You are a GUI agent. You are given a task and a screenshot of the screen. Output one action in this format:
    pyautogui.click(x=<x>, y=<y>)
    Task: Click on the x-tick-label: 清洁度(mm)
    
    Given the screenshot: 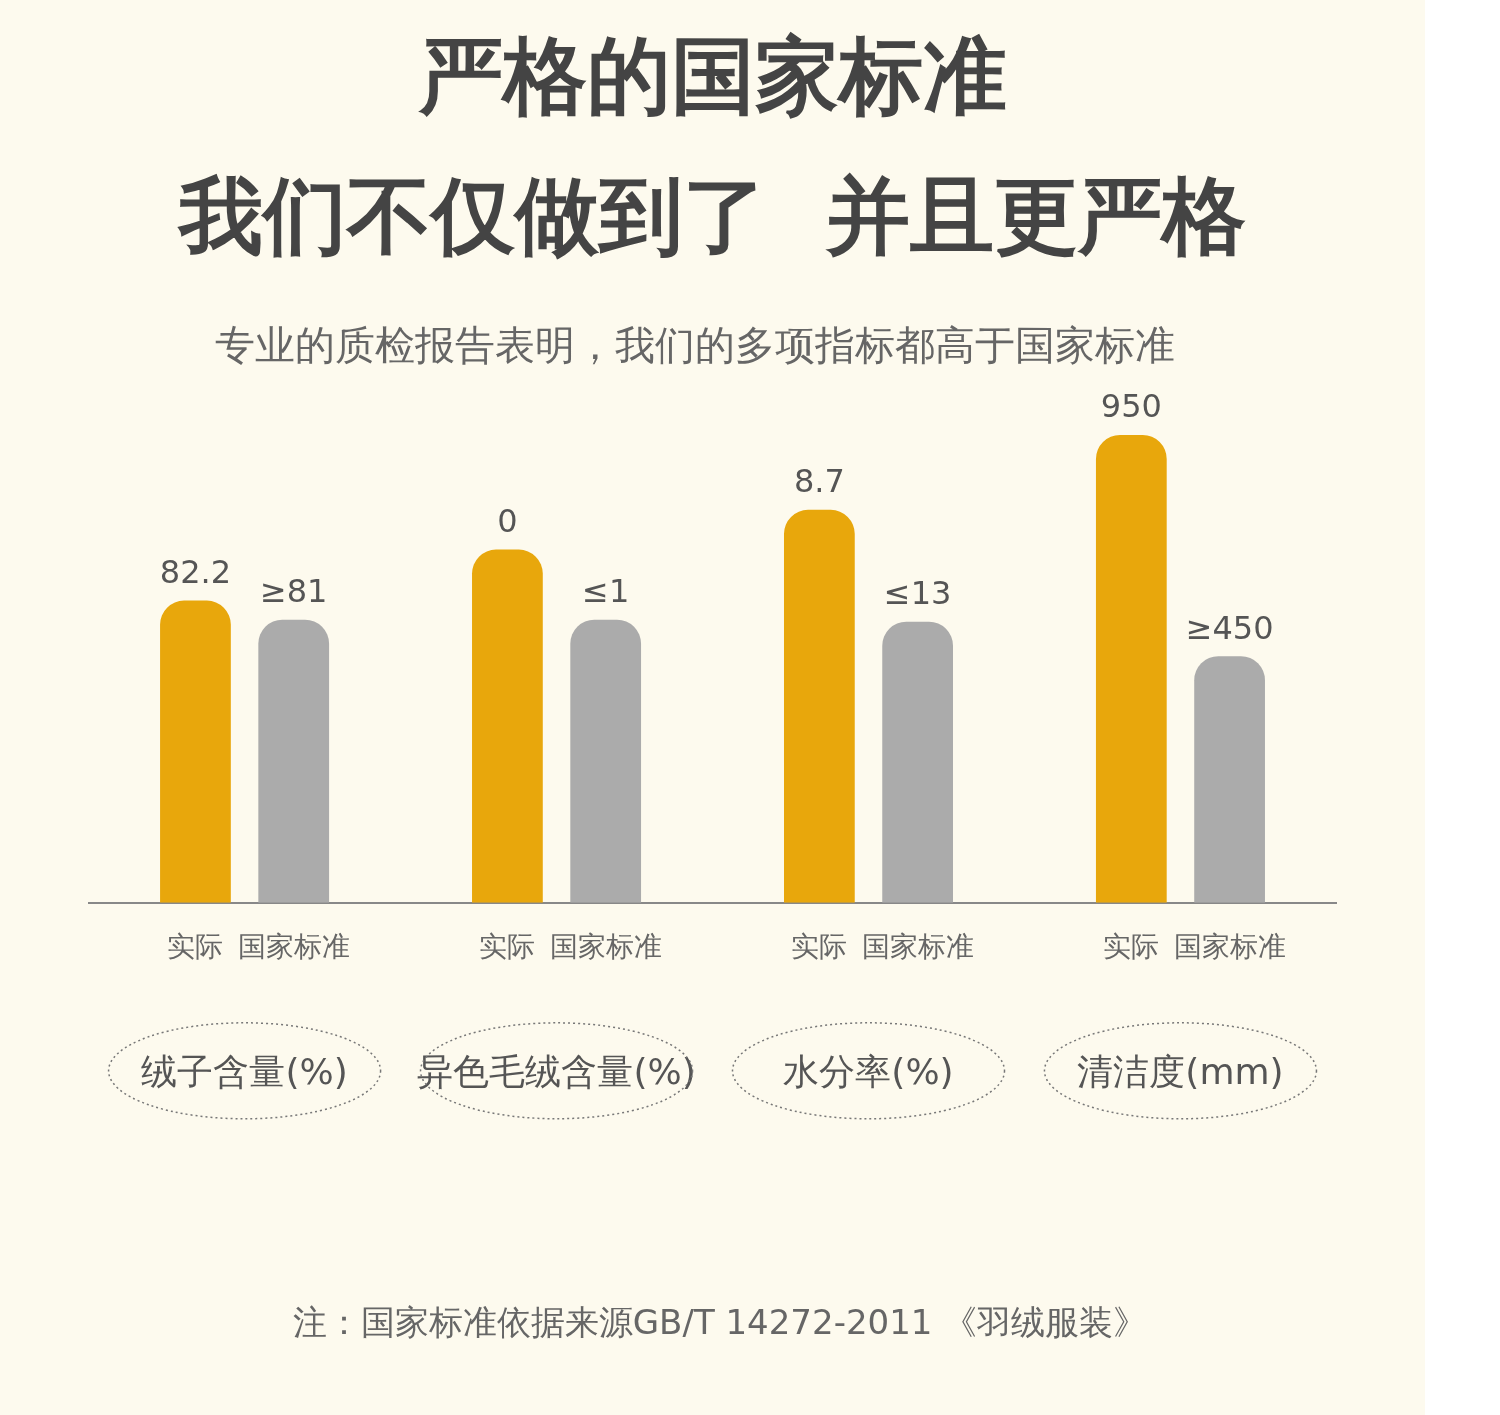 What is the action you would take?
    pyautogui.click(x=1180, y=1071)
    